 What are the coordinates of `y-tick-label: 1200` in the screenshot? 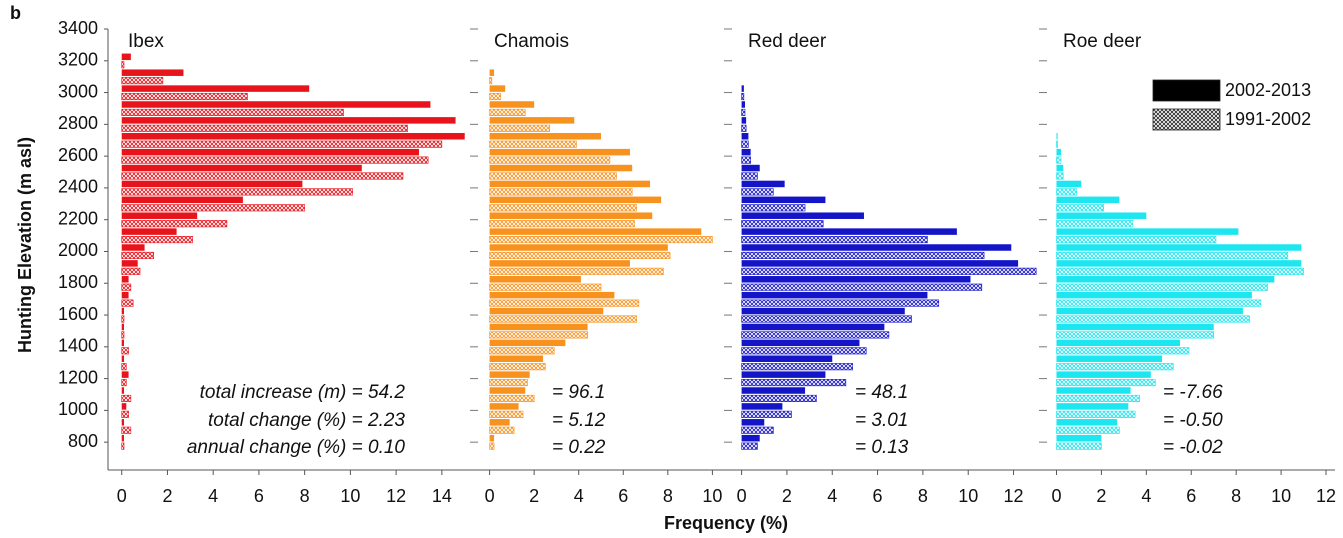 It's located at (78, 377).